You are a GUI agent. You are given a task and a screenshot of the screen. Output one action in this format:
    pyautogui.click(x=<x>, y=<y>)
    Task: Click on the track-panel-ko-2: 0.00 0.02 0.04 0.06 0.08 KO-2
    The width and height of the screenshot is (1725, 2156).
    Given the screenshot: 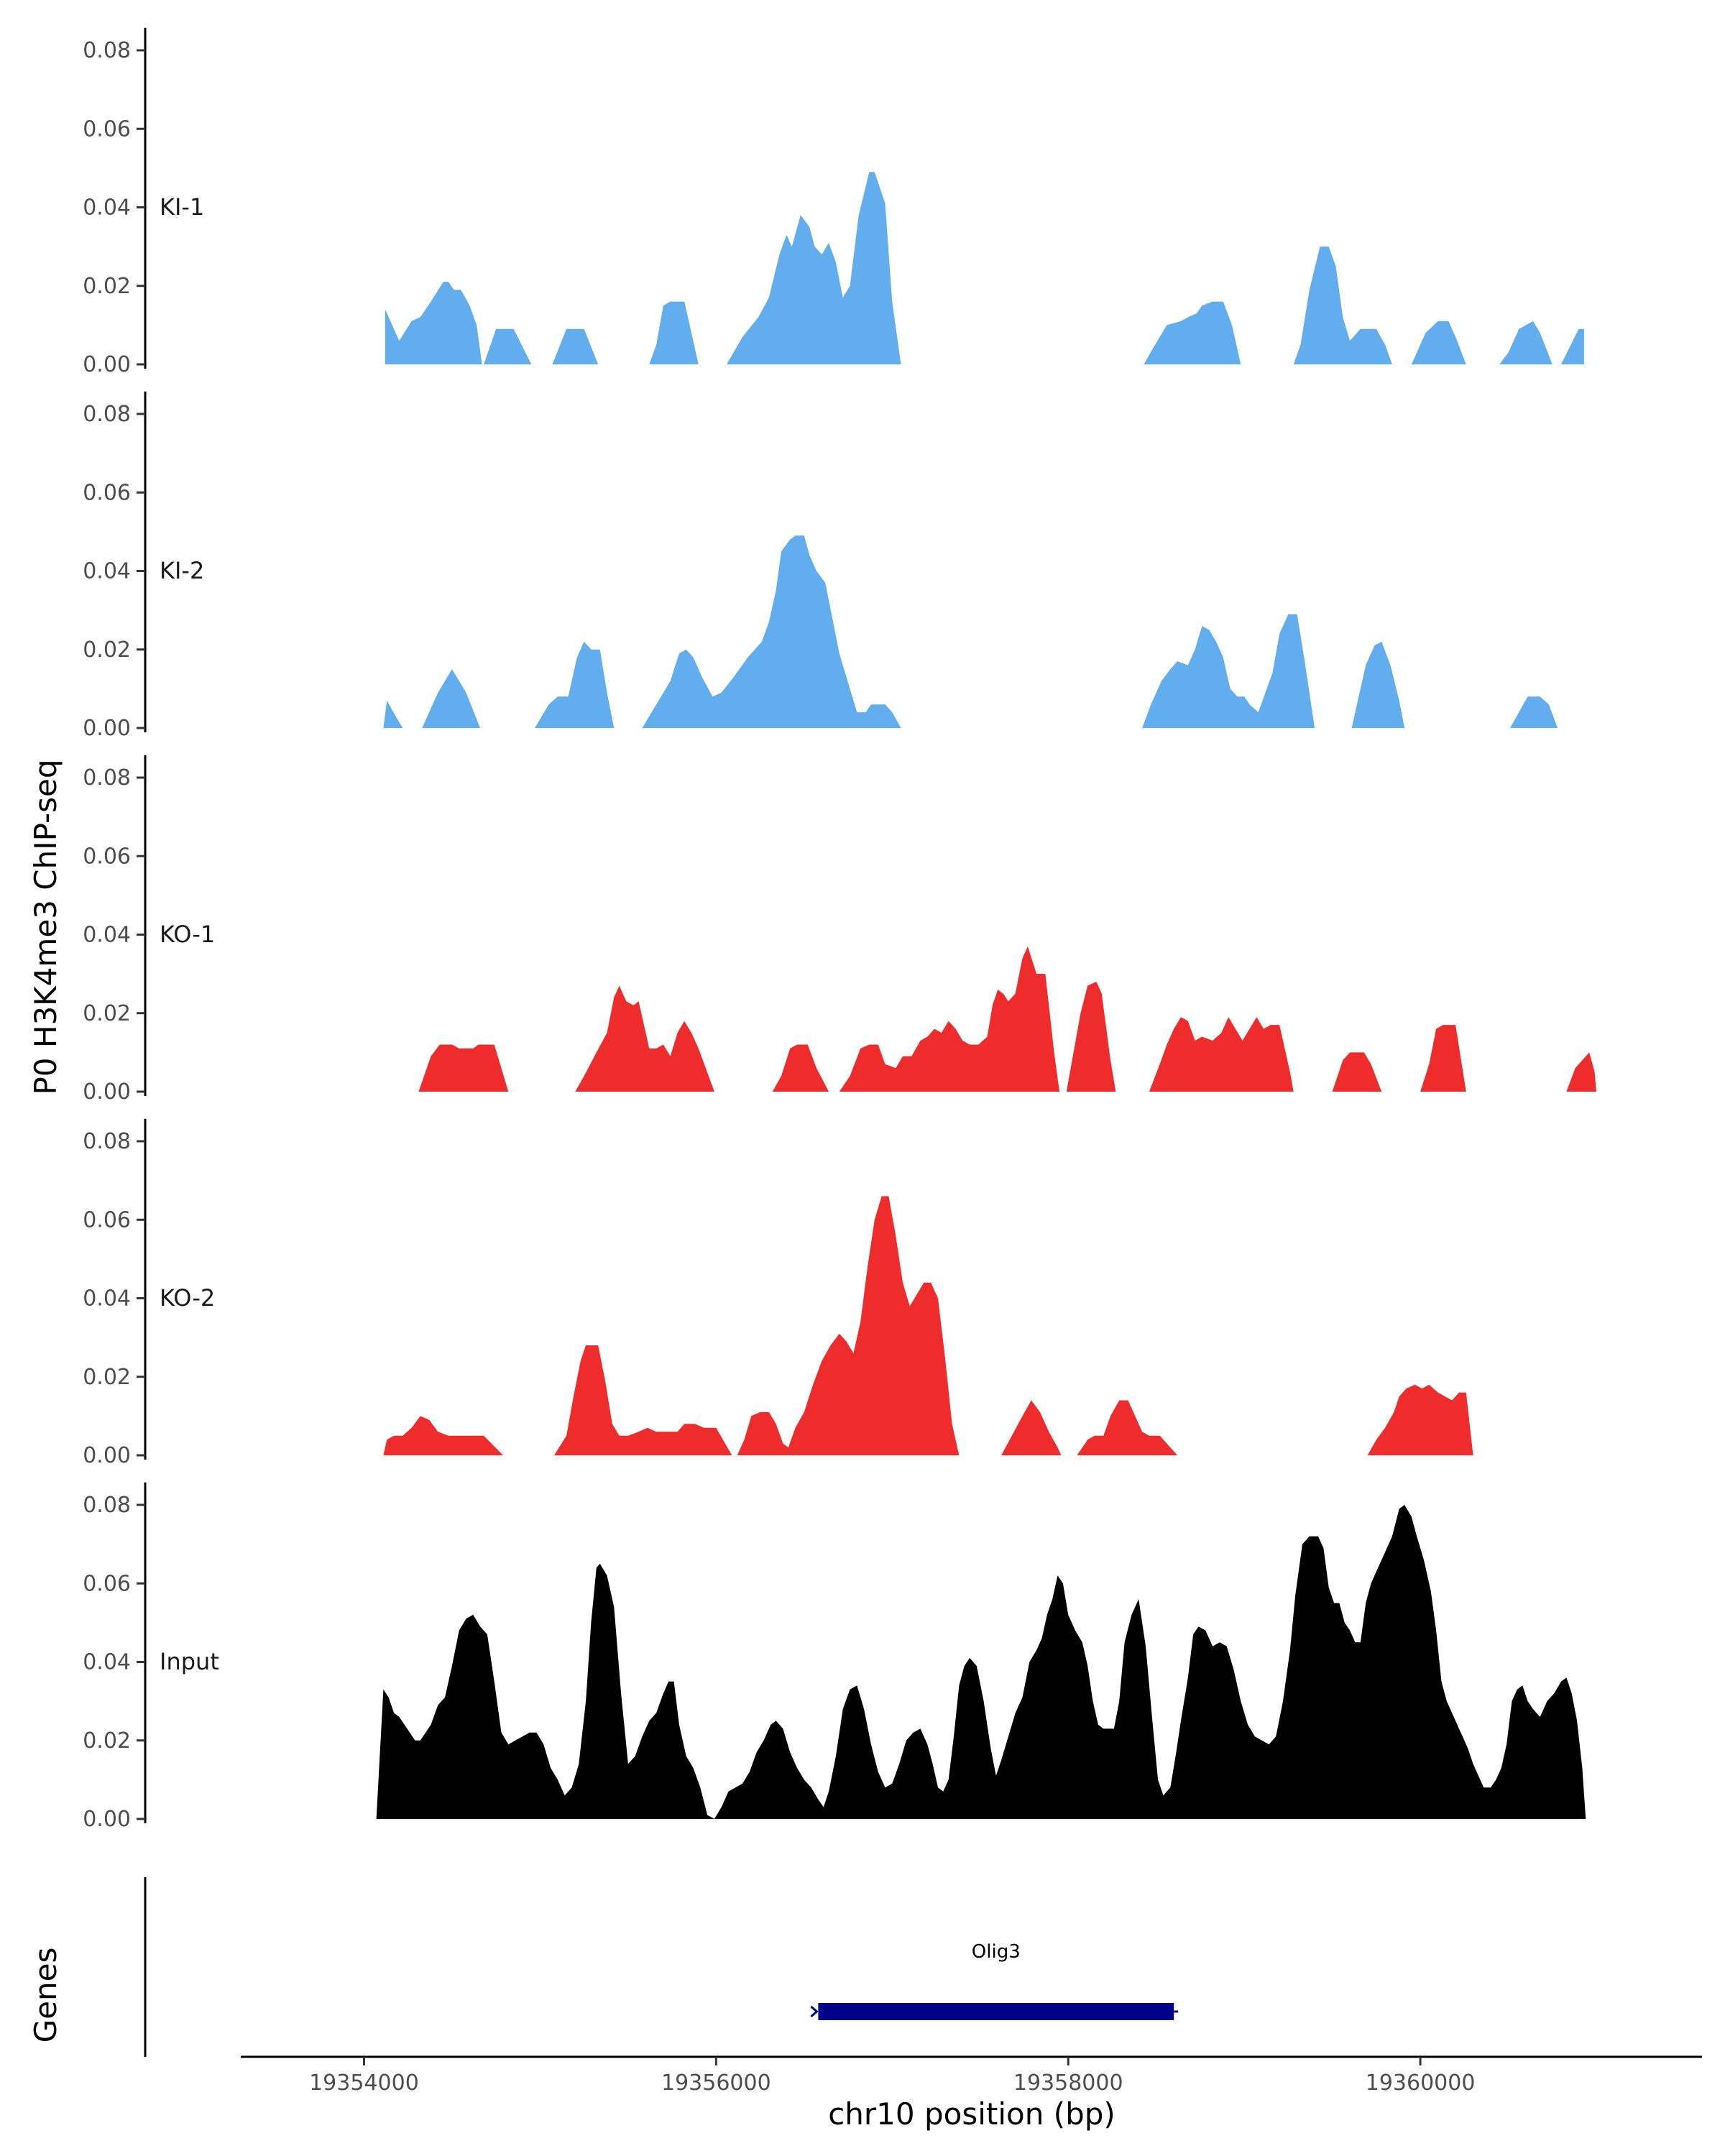 What is the action you would take?
    pyautogui.click(x=778, y=1293)
    